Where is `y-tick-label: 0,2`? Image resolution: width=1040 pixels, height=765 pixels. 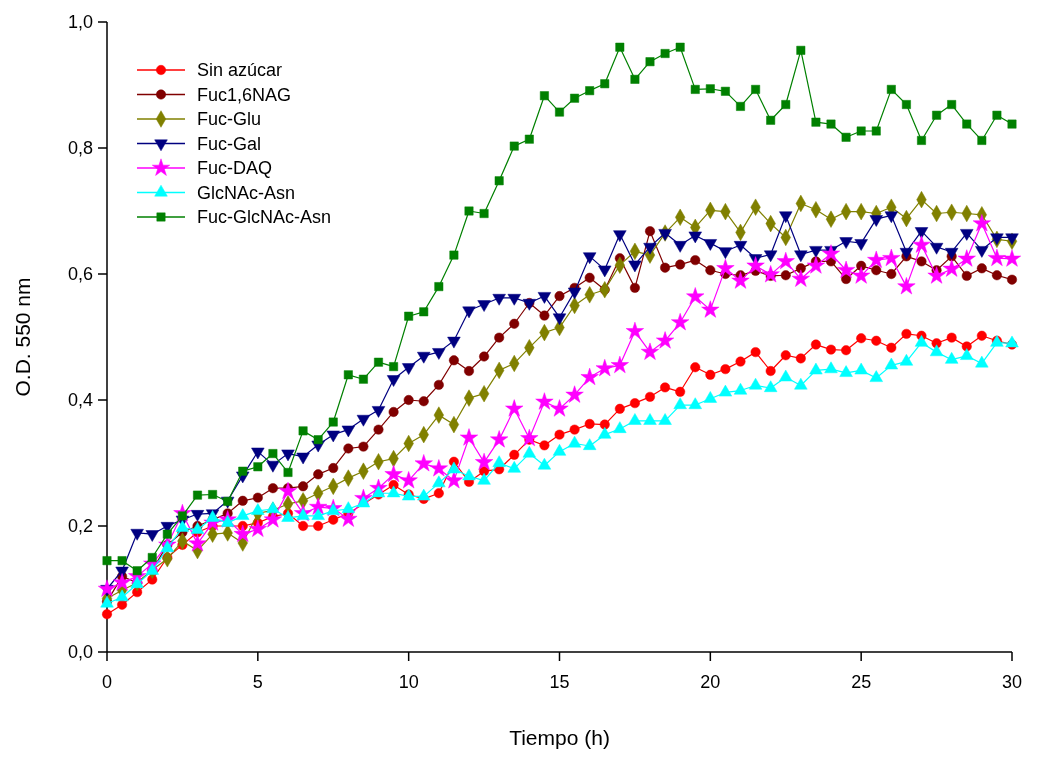 y-tick-label: 0,2 is located at coordinates (80, 526).